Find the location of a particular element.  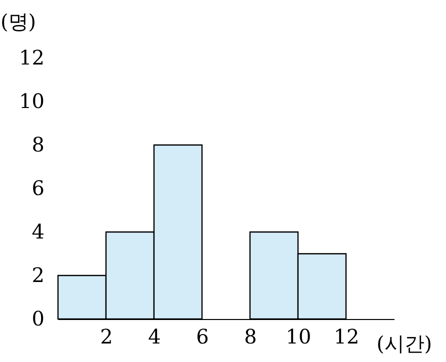

y-tick-label: 4 is located at coordinates (38, 232).